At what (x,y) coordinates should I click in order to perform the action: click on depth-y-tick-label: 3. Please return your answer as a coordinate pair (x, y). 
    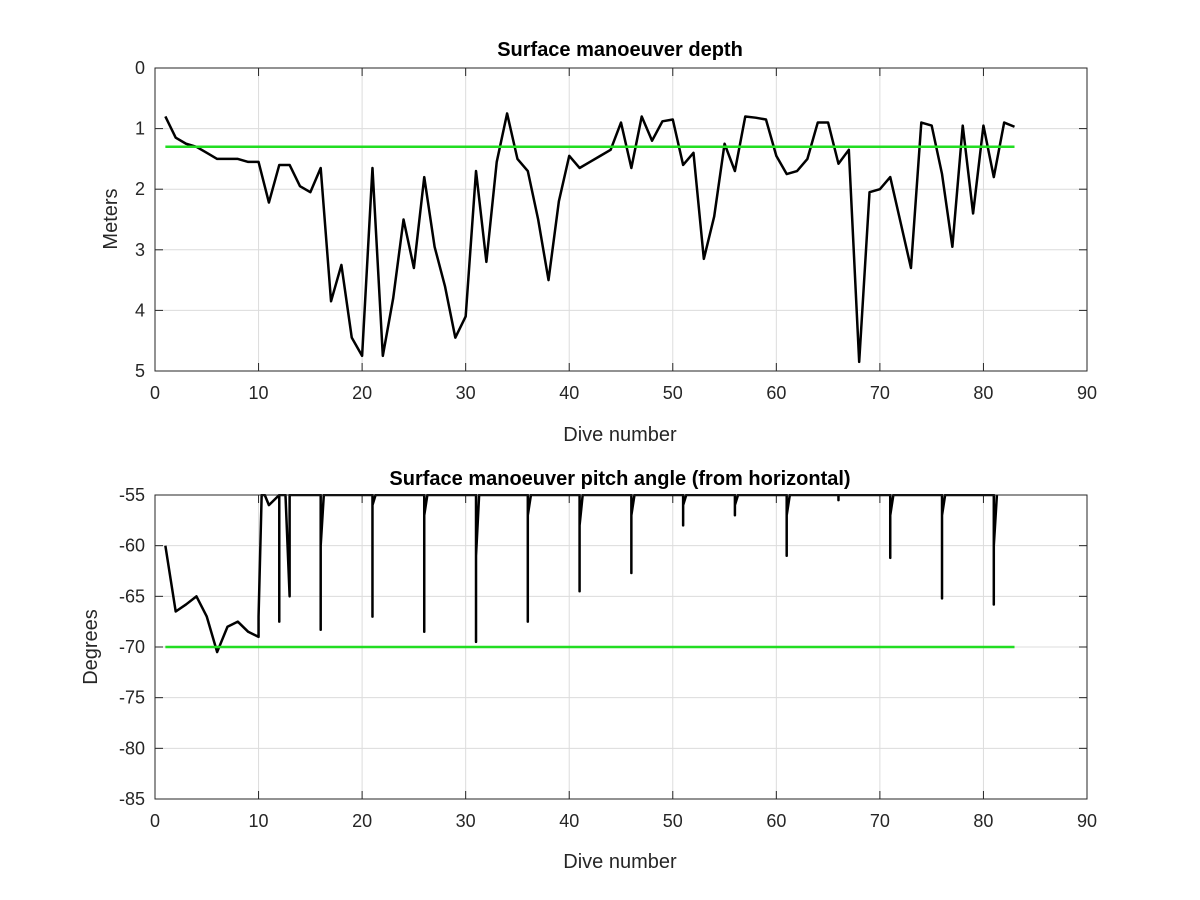
    Looking at the image, I should click on (140, 250).